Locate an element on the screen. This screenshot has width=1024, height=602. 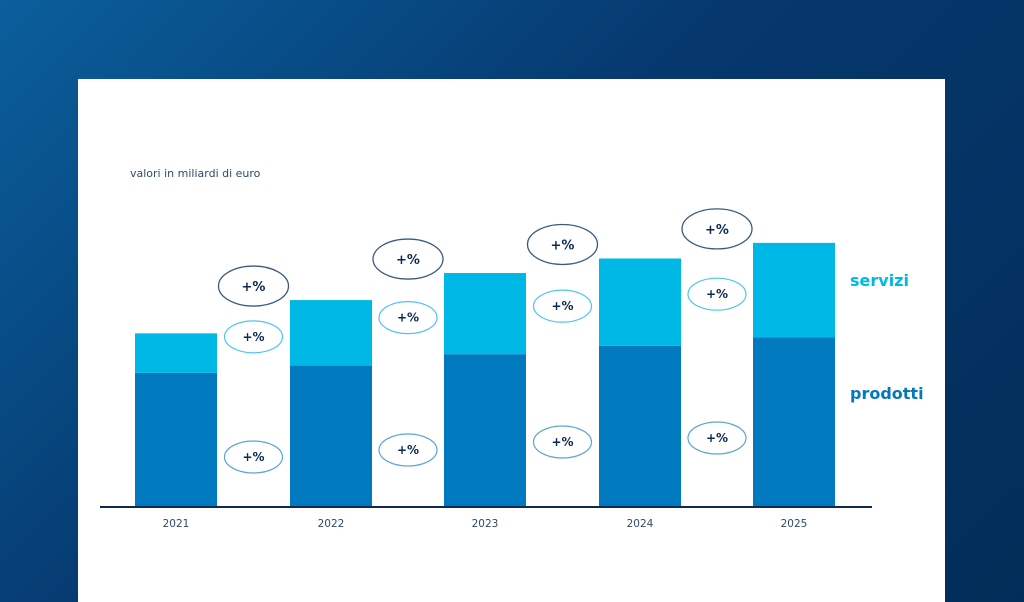
legend-prodotti: prodotti is located at coordinates (887, 393).